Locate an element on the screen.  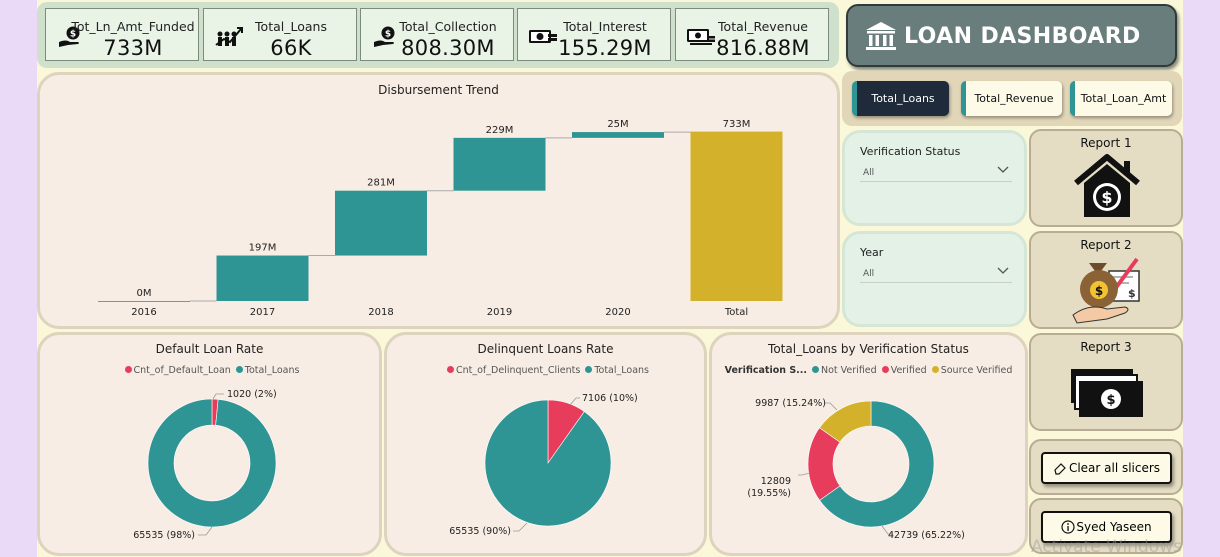
legend-label: Verified is located at coordinates (908, 370).